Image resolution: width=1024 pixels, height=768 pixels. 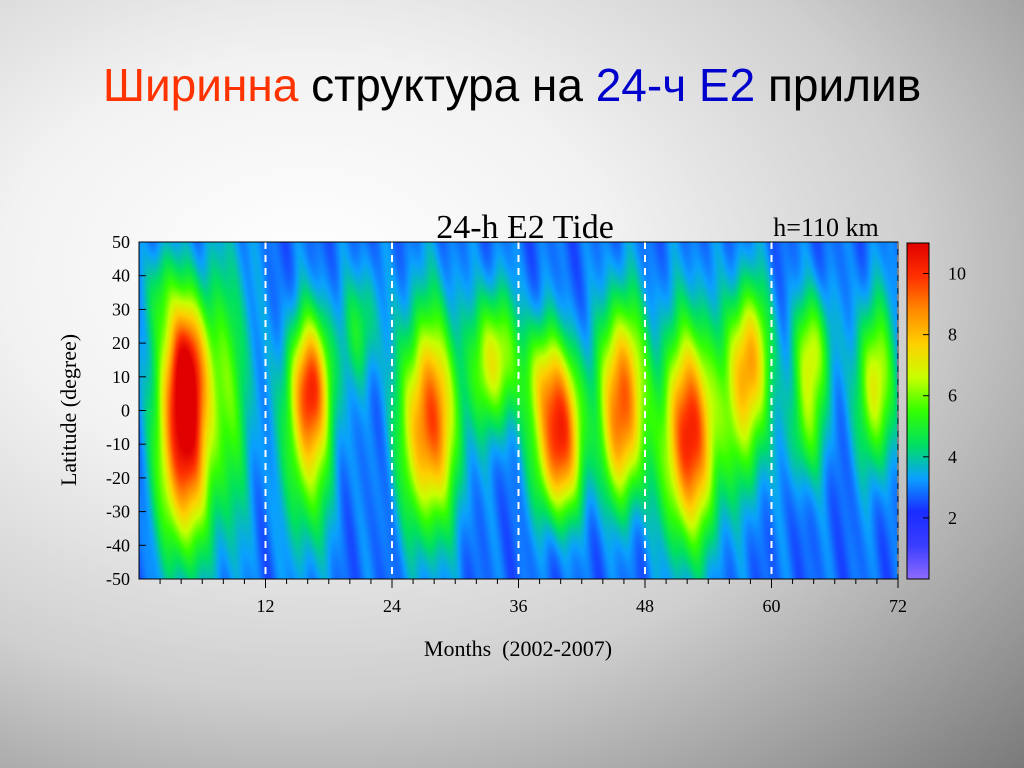 I want to click on colorbar, so click(x=918, y=411).